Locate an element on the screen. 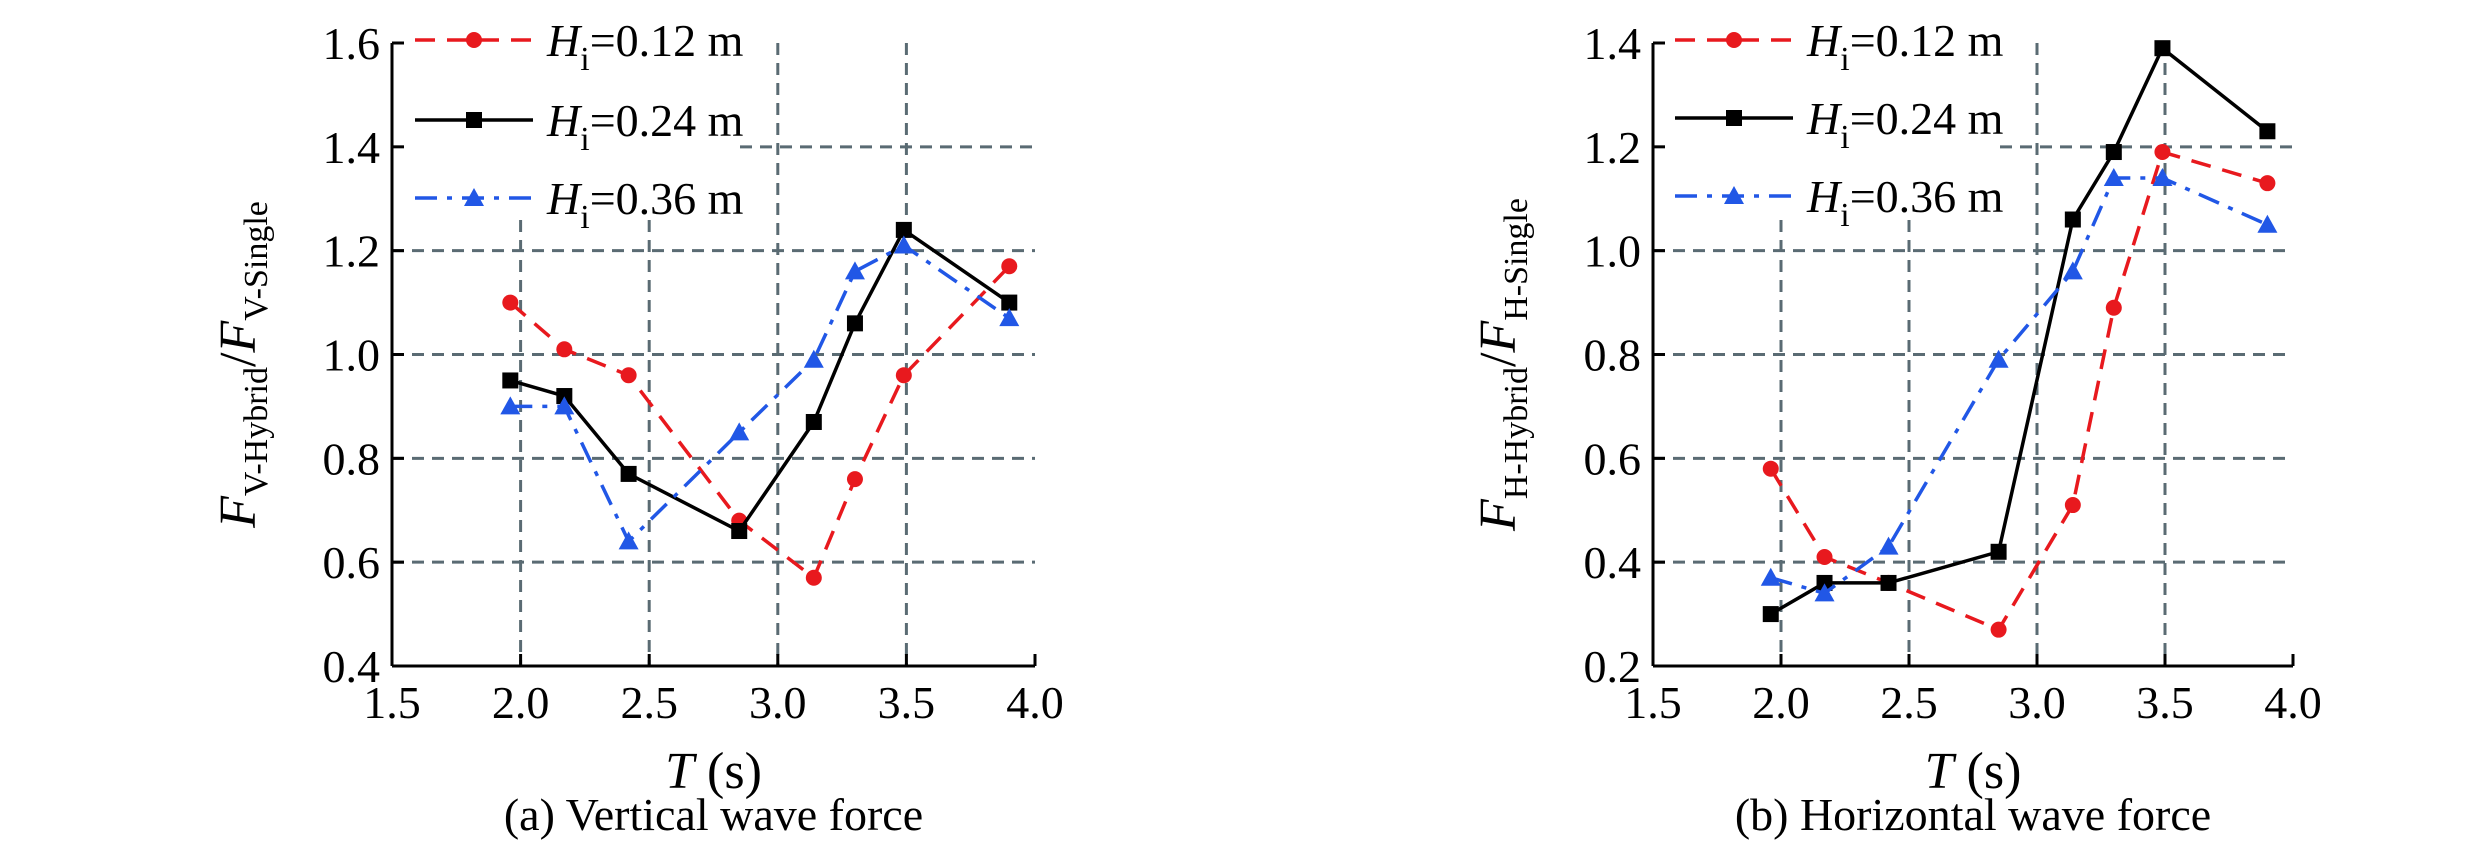  legend-label-value: =0.36 m is located at coordinates (1927, 196).